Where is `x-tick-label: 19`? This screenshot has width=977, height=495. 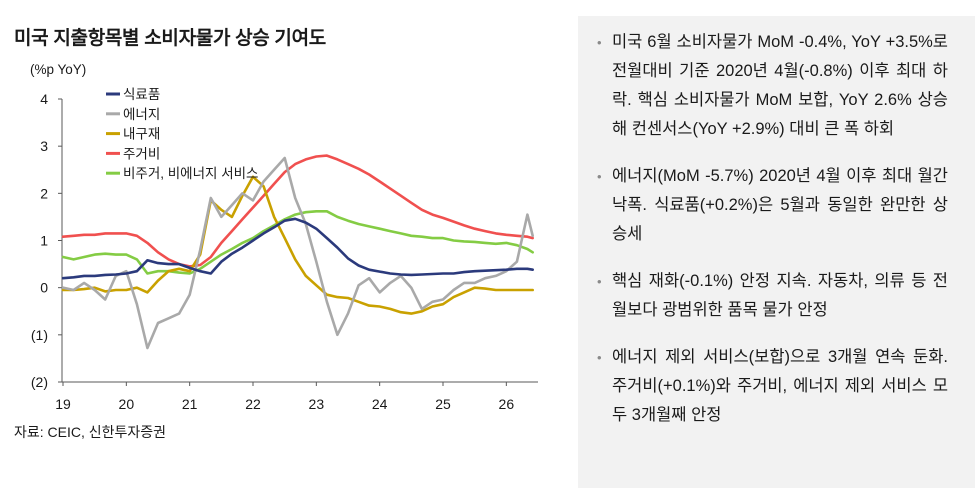 x-tick-label: 19 is located at coordinates (63, 404).